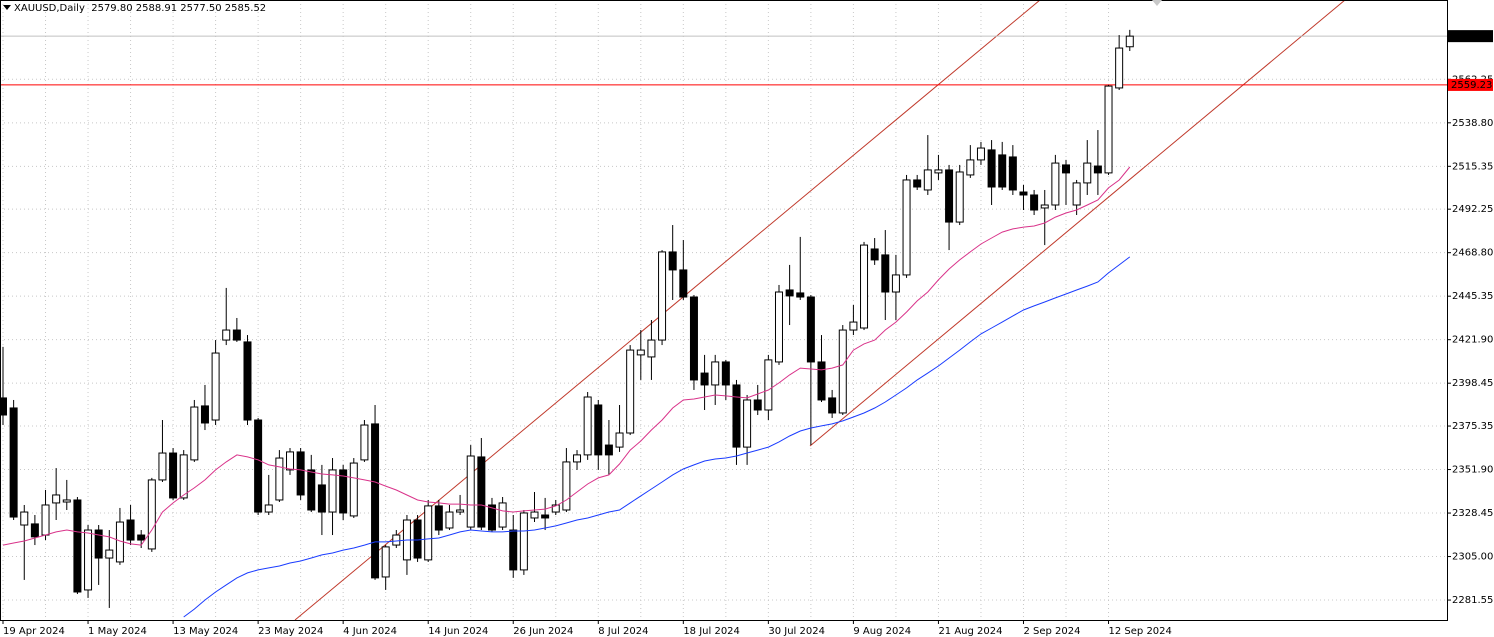 The image size is (1494, 637). I want to click on price-line-label-box, so click(1470, 84).